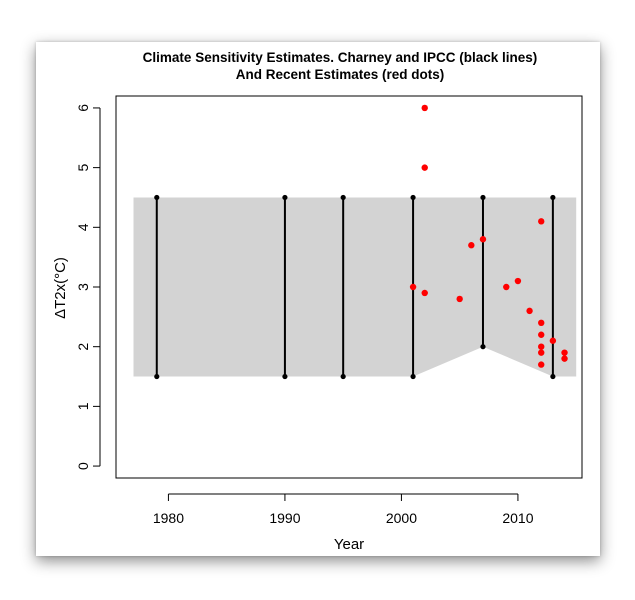 The height and width of the screenshot is (600, 635). What do you see at coordinates (285, 197) in the screenshot?
I see `range-high-point-1990` at bounding box center [285, 197].